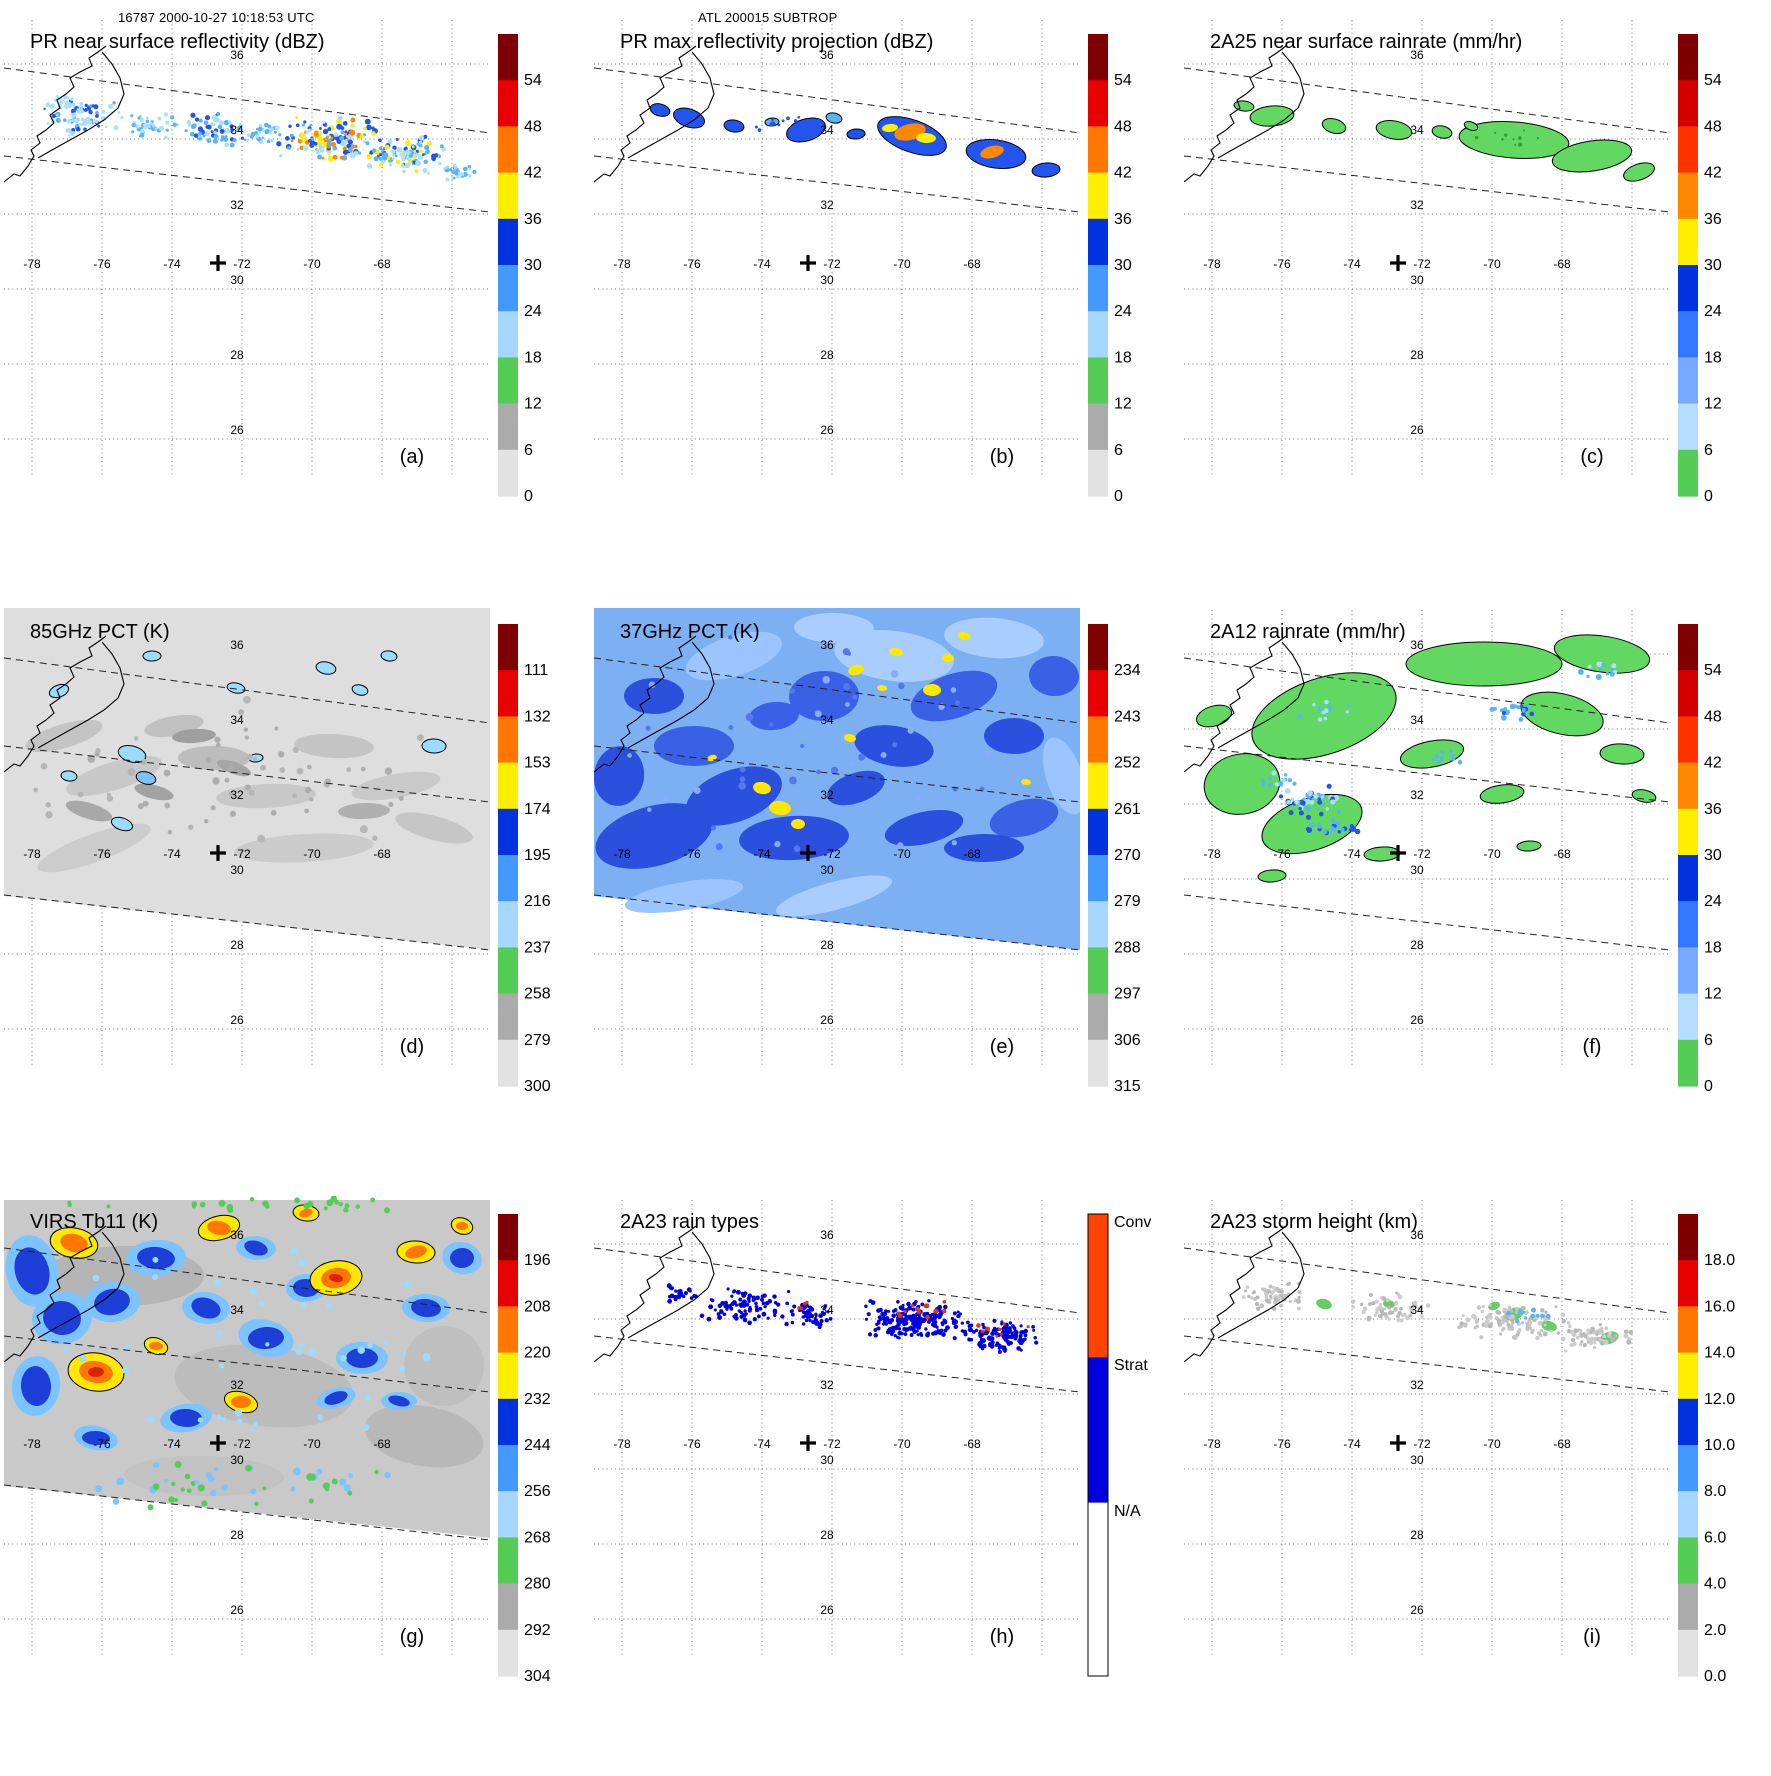  Describe the element at coordinates (1719, 1353) in the screenshot. I see `colorbar-tick: 14.0` at that location.